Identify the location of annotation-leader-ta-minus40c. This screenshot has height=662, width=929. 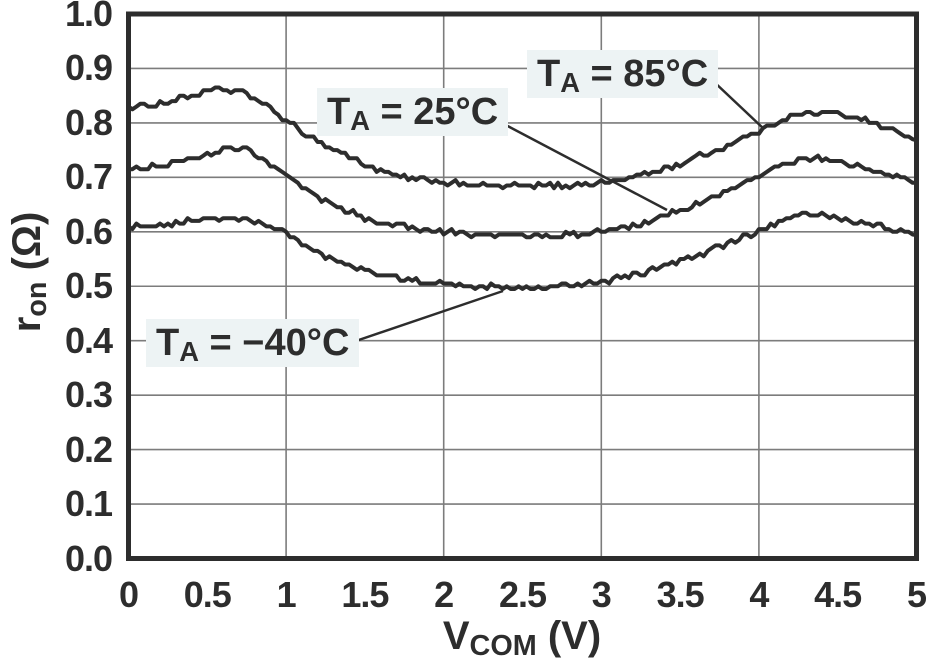
(425, 317).